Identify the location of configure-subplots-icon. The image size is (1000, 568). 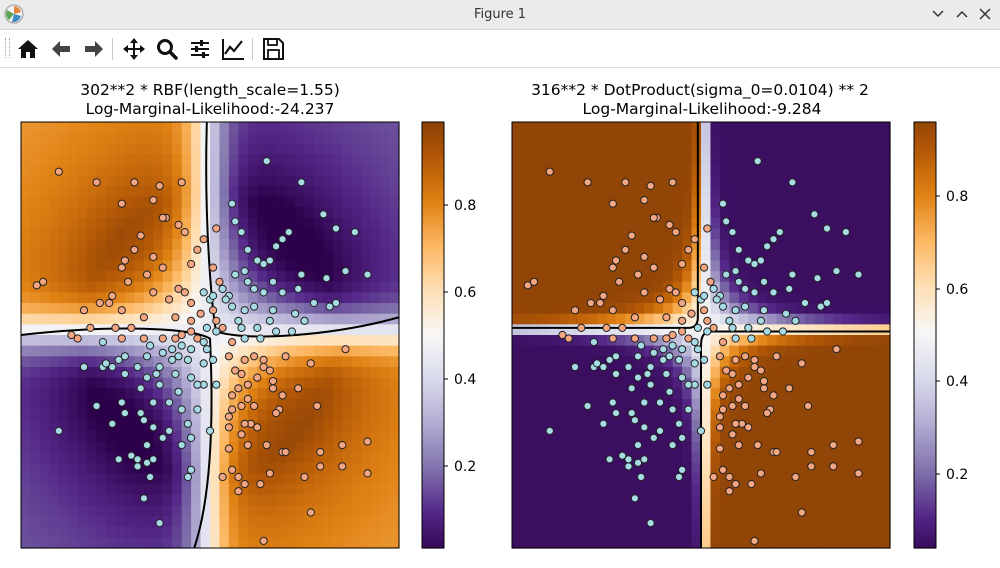
(200, 49).